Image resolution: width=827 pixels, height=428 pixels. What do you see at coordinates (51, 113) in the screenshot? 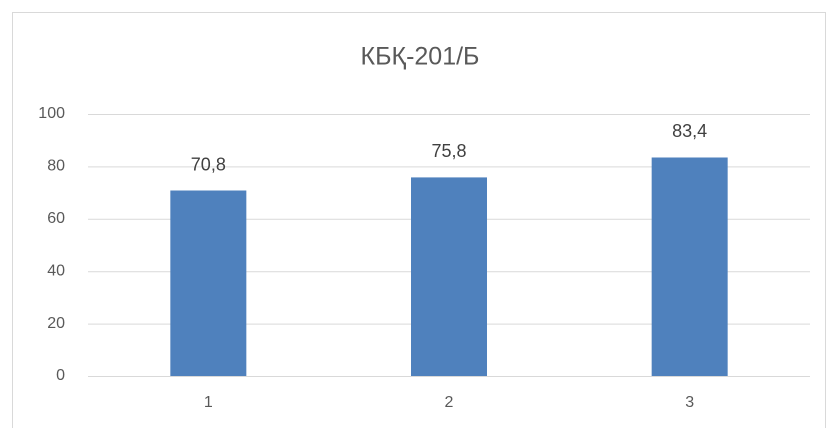
I see `y-tick-label: 100` at bounding box center [51, 113].